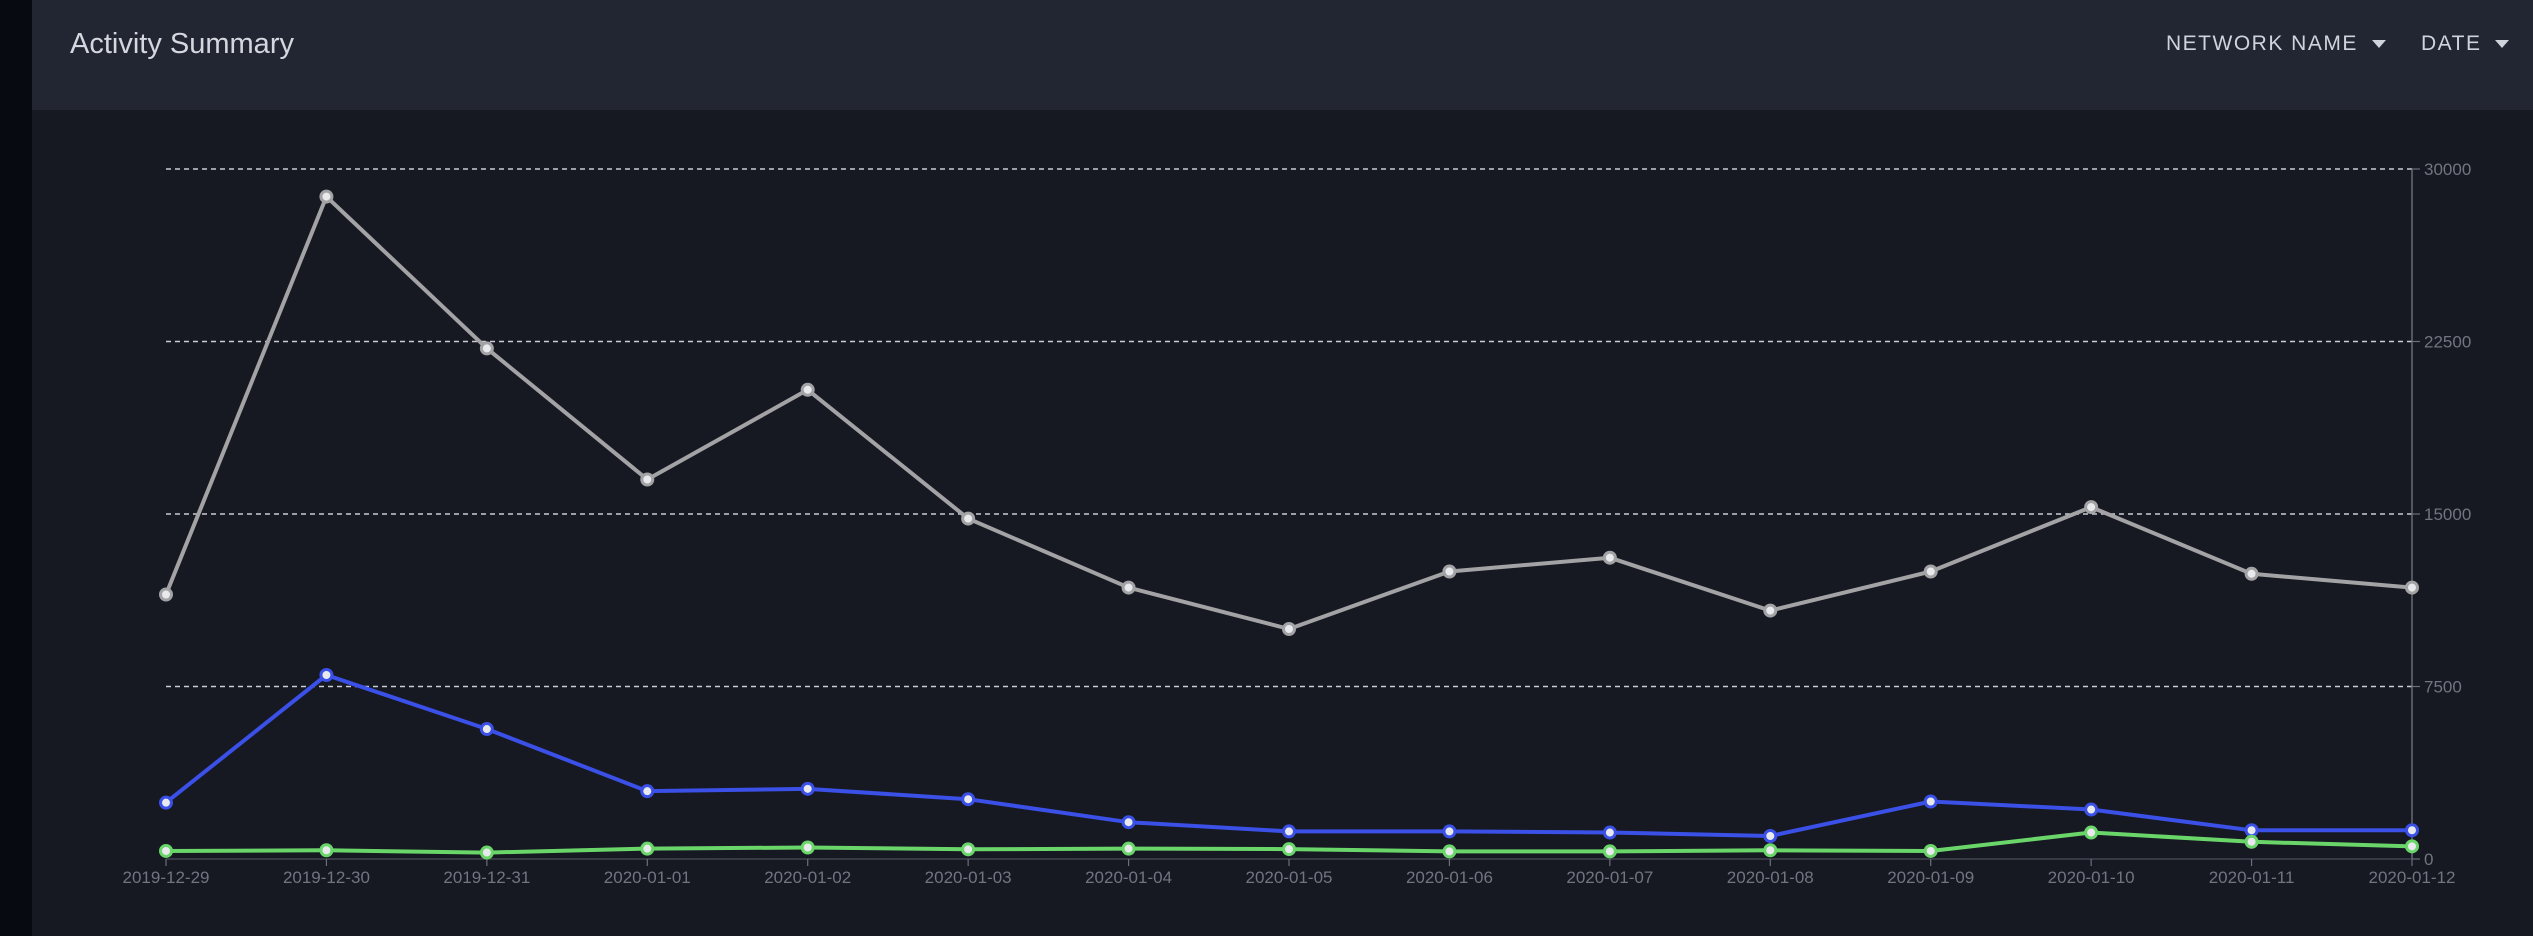  Describe the element at coordinates (968, 877) in the screenshot. I see `x-tick-label: 2020-01-03` at that location.